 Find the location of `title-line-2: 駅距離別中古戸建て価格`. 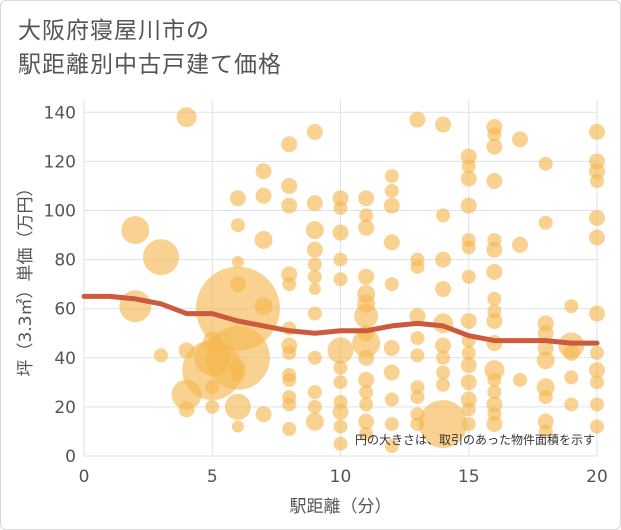

title-line-2: 駅距離別中古戸建て価格 is located at coordinates (150, 65).